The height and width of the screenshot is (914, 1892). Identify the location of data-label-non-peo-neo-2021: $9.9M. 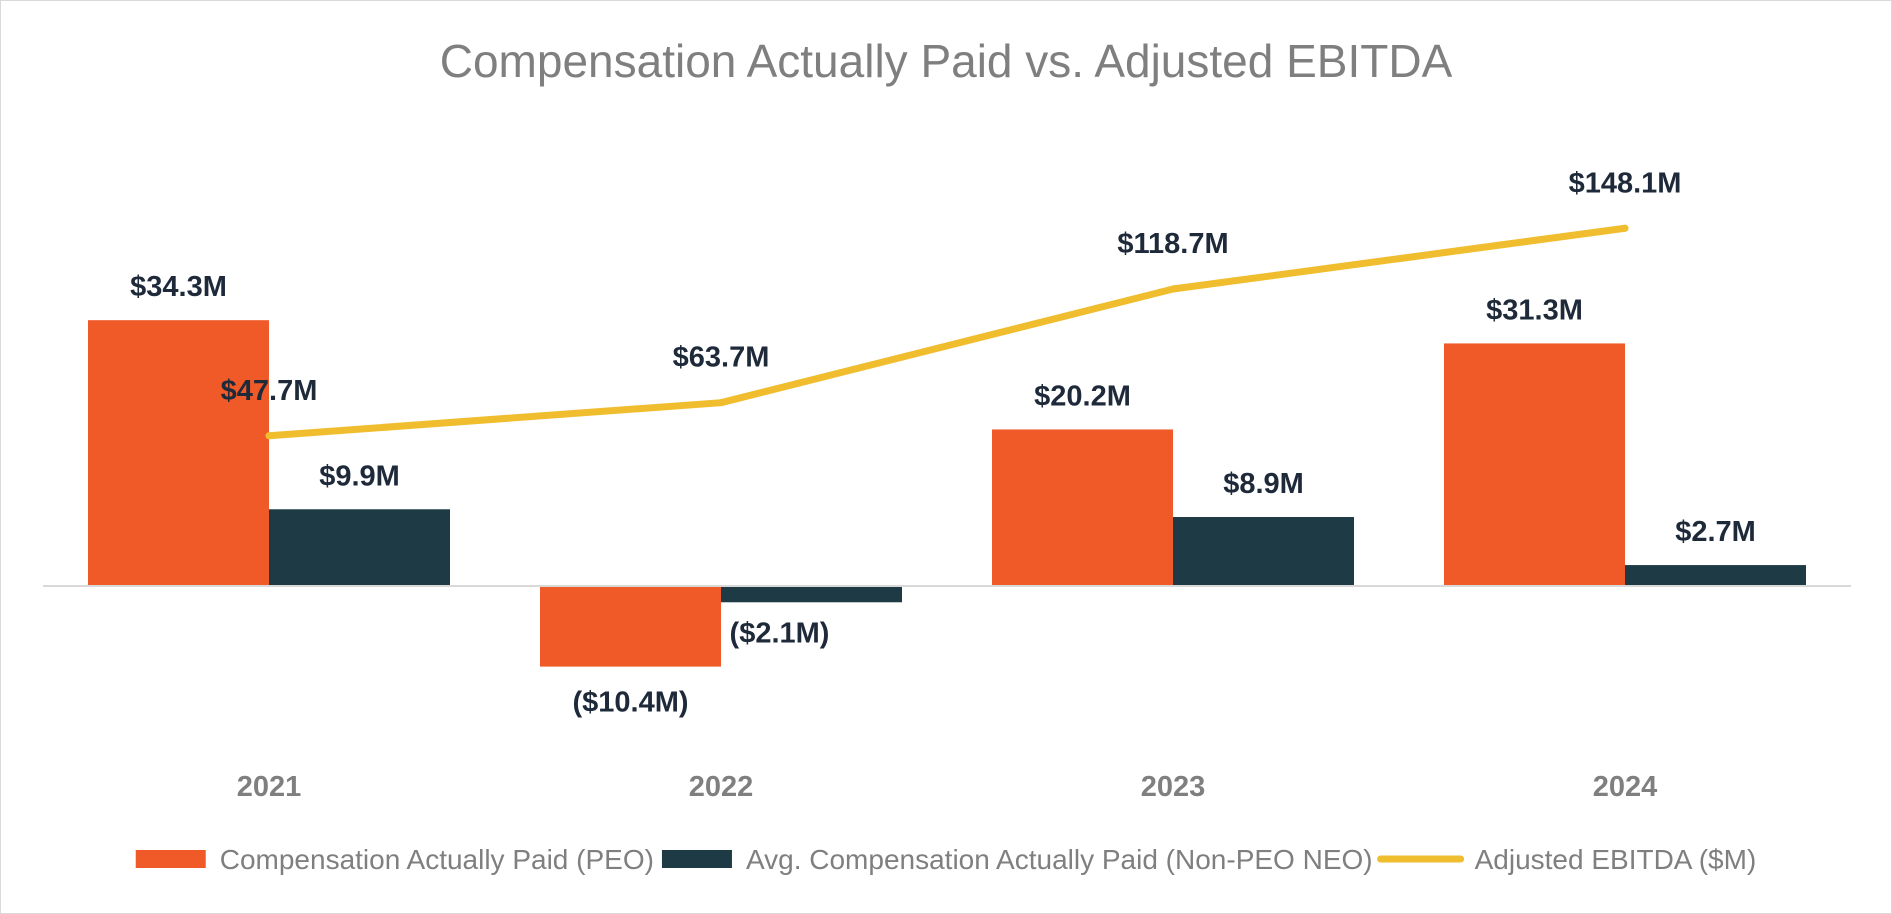
(359, 476).